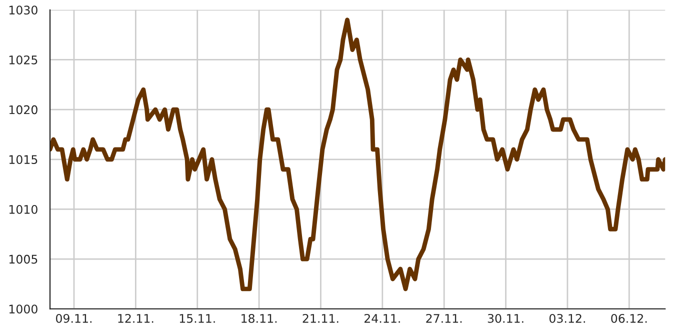  Describe the element at coordinates (197, 318) in the screenshot. I see `x-tick-label: 15.11.` at that location.